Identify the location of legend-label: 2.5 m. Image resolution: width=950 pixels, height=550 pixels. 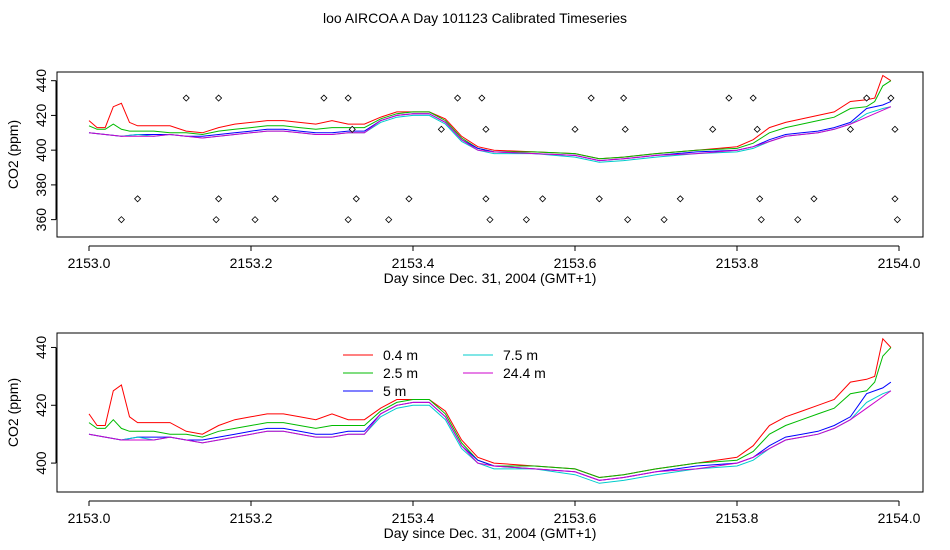
(400, 373).